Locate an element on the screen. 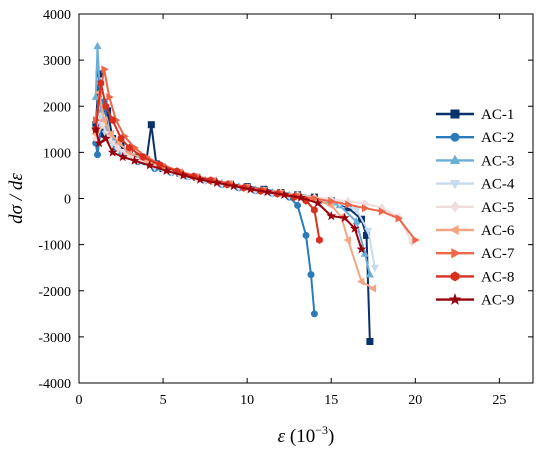  legend-label: AC-5 is located at coordinates (497, 208).